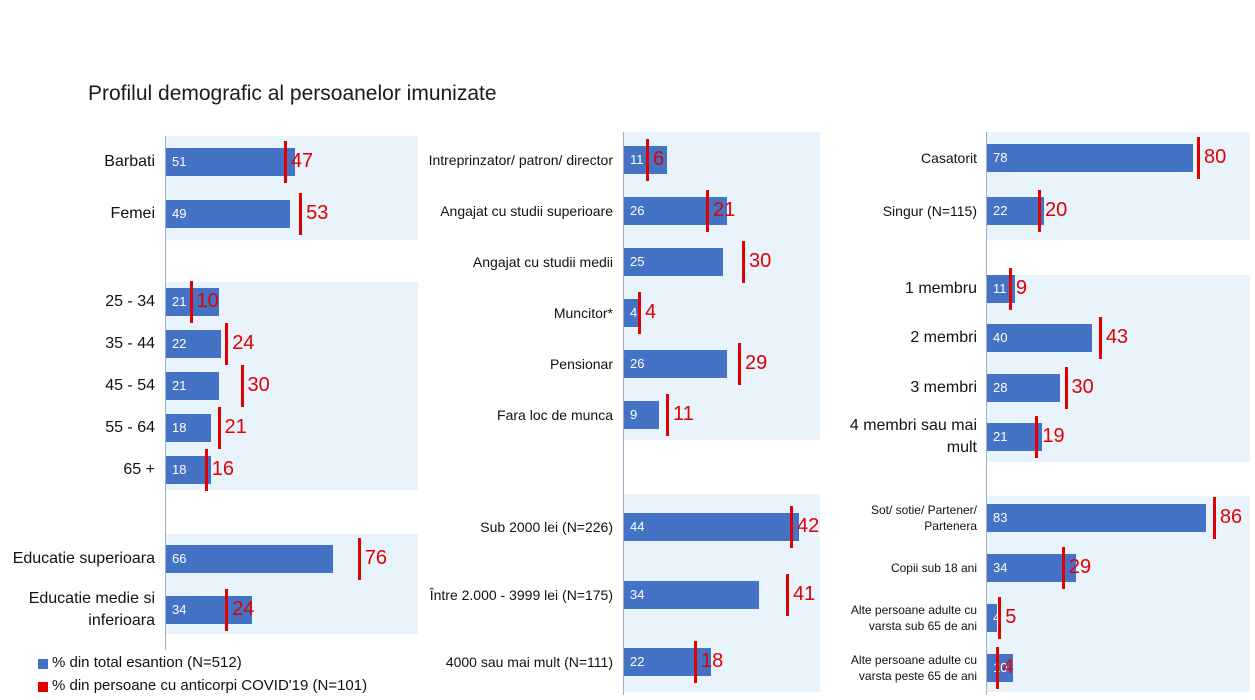 Image resolution: width=1255 pixels, height=700 pixels. What do you see at coordinates (634, 312) in the screenshot?
I see `bar-value-label: 4` at bounding box center [634, 312].